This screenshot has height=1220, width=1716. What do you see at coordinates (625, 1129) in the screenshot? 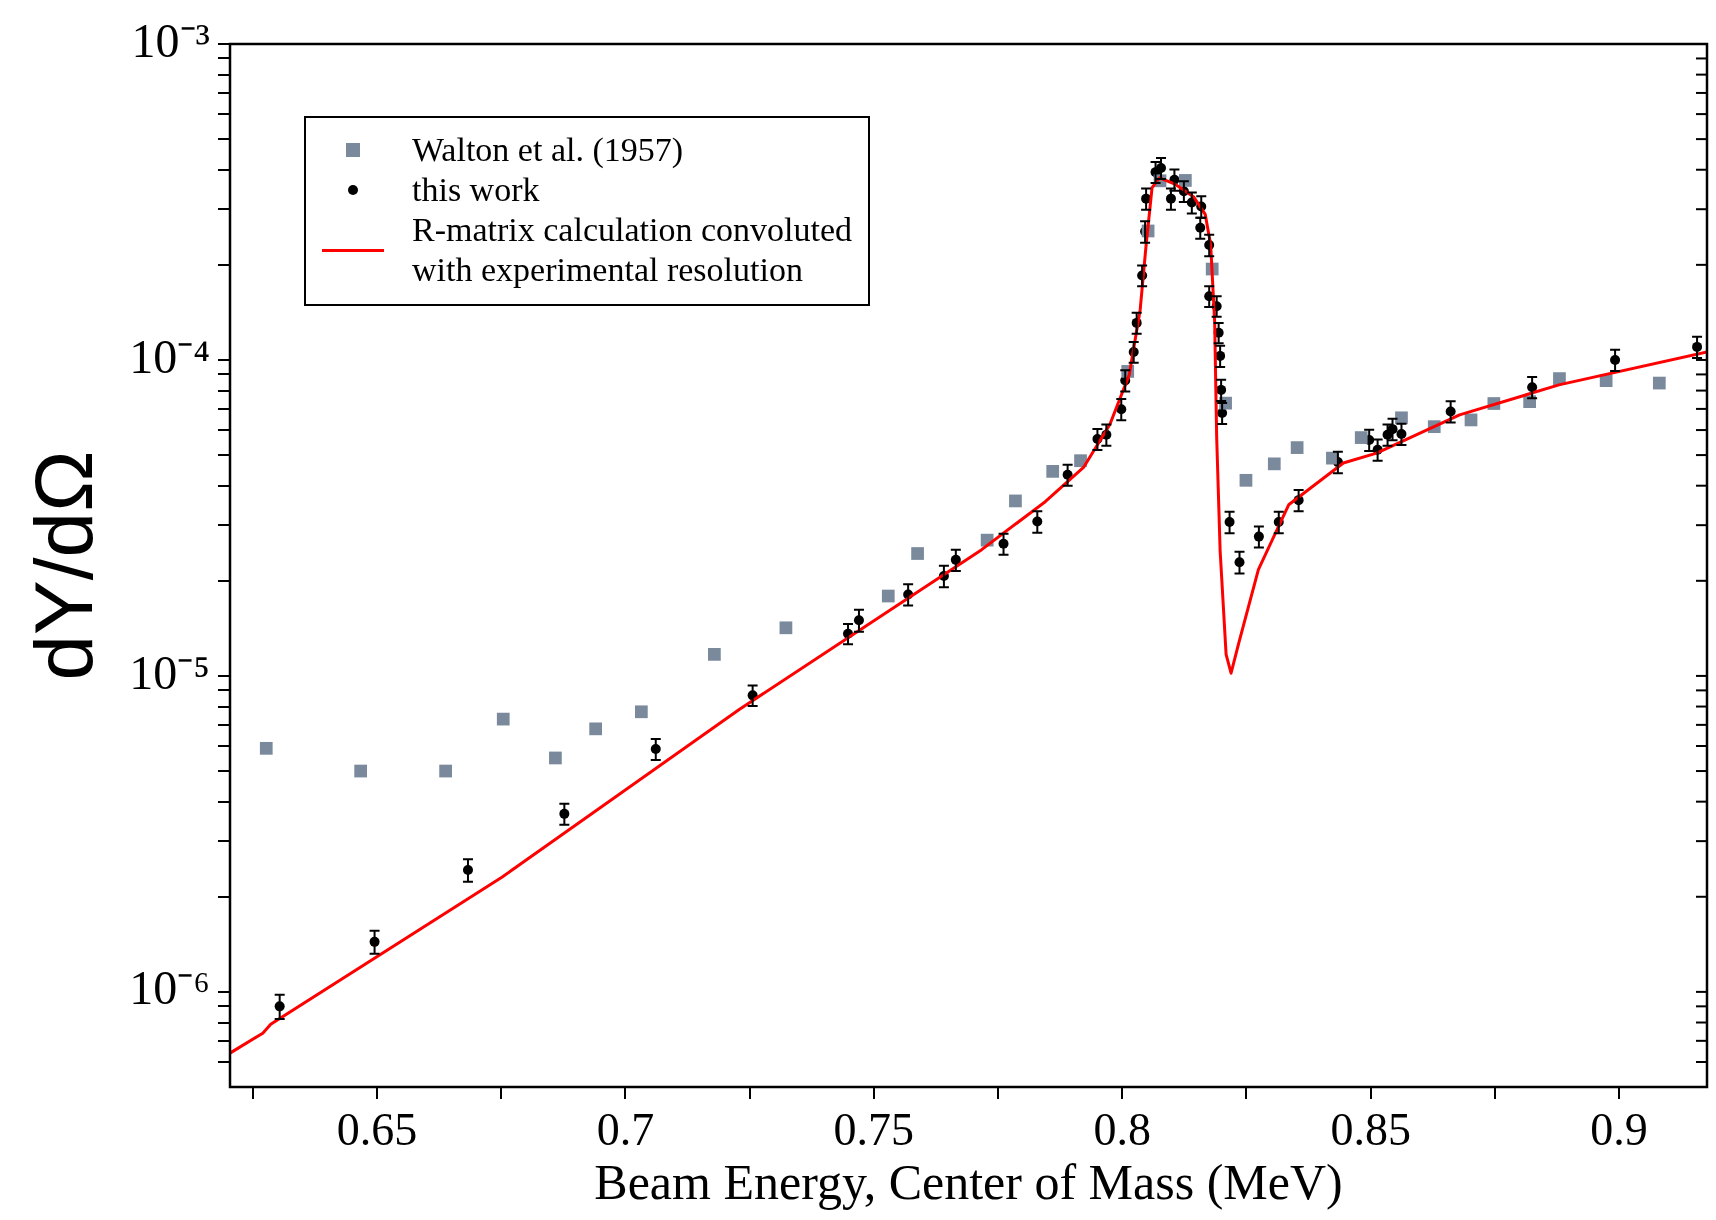
I see `x-tick-label: 0.7` at bounding box center [625, 1129].